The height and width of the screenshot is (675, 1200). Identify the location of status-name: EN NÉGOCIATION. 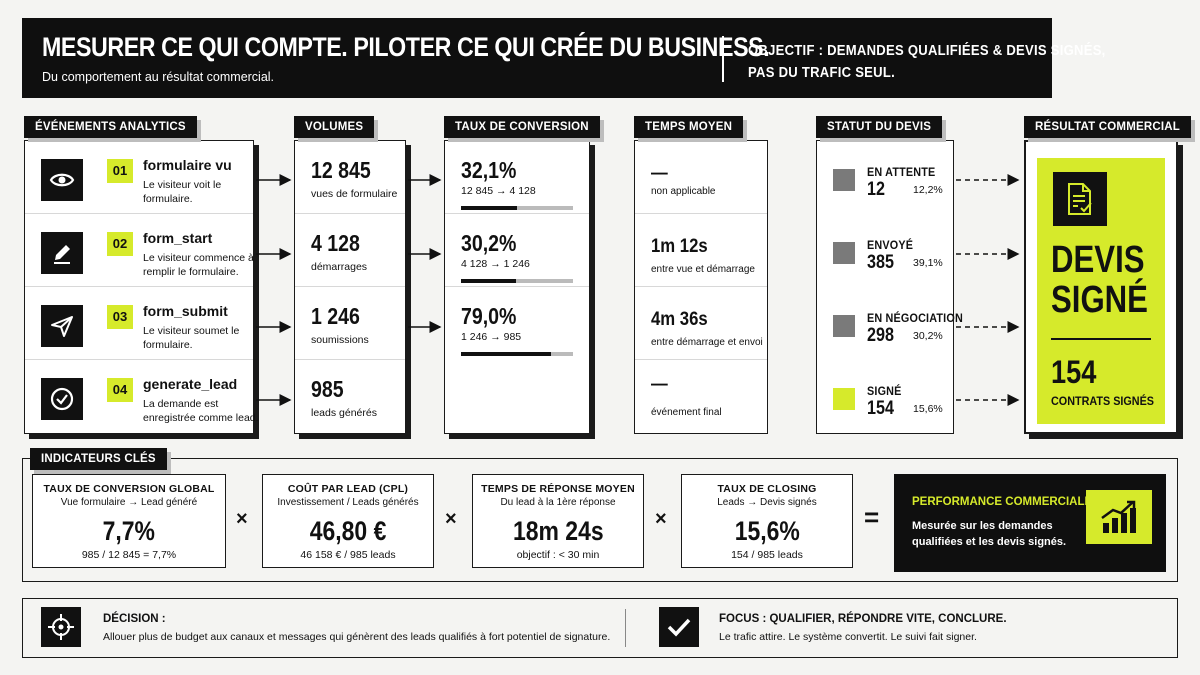
(915, 318).